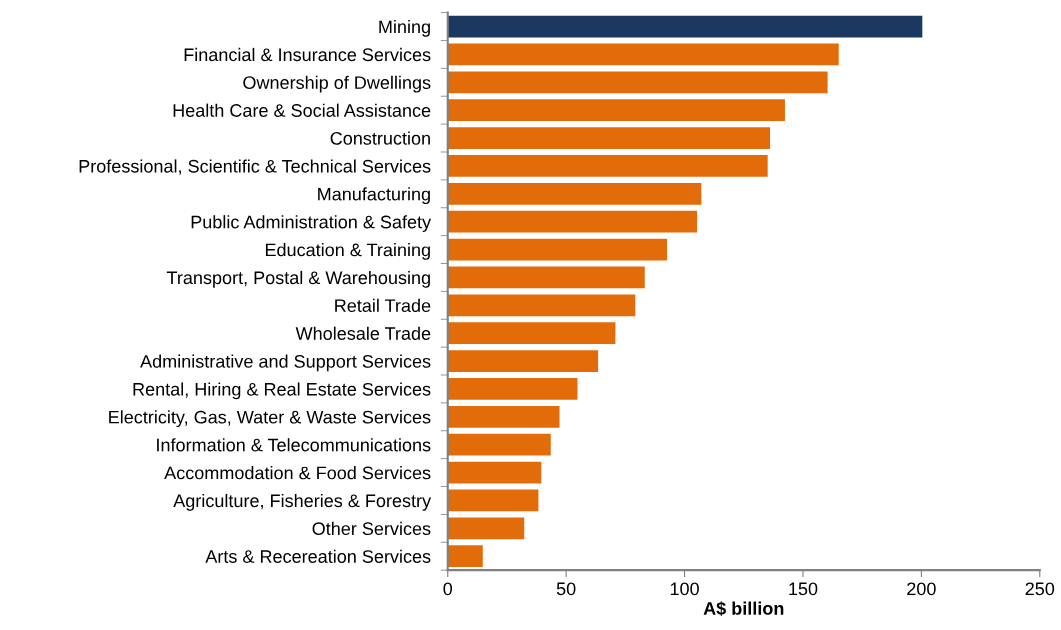 The height and width of the screenshot is (630, 1061). Describe the element at coordinates (404, 28) in the screenshot. I see `y-tick-label: Mining` at that location.